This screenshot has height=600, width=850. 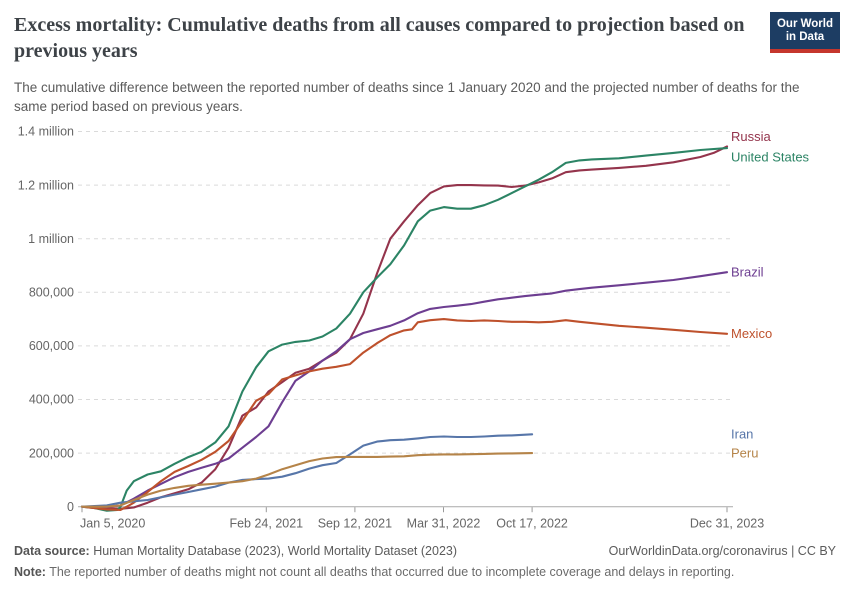 What do you see at coordinates (46, 185) in the screenshot?
I see `y-axis-label: 1.2 million` at bounding box center [46, 185].